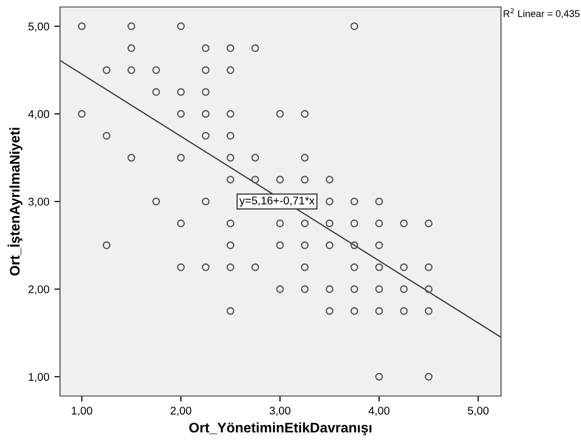 Image resolution: width=581 pixels, height=447 pixels. Describe the element at coordinates (15, 202) in the screenshot. I see `y-axis-title: Ort_İştenAyrılmaNiyeti` at that location.